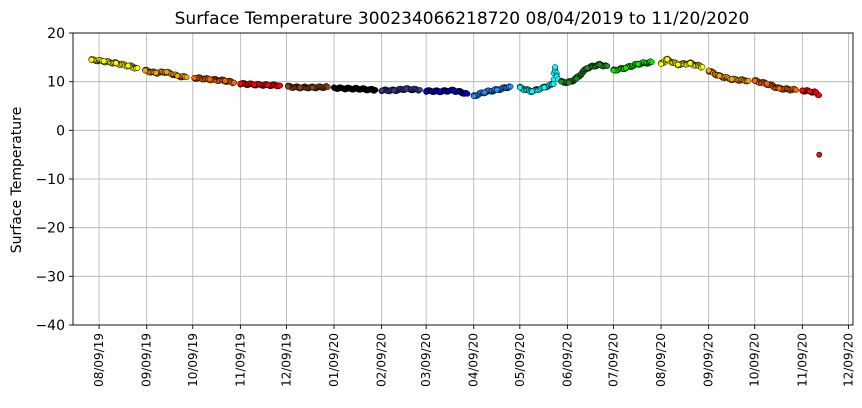 This screenshot has height=408, width=862. What do you see at coordinates (334, 360) in the screenshot?
I see `x-tick-label: 01/09/20` at bounding box center [334, 360].